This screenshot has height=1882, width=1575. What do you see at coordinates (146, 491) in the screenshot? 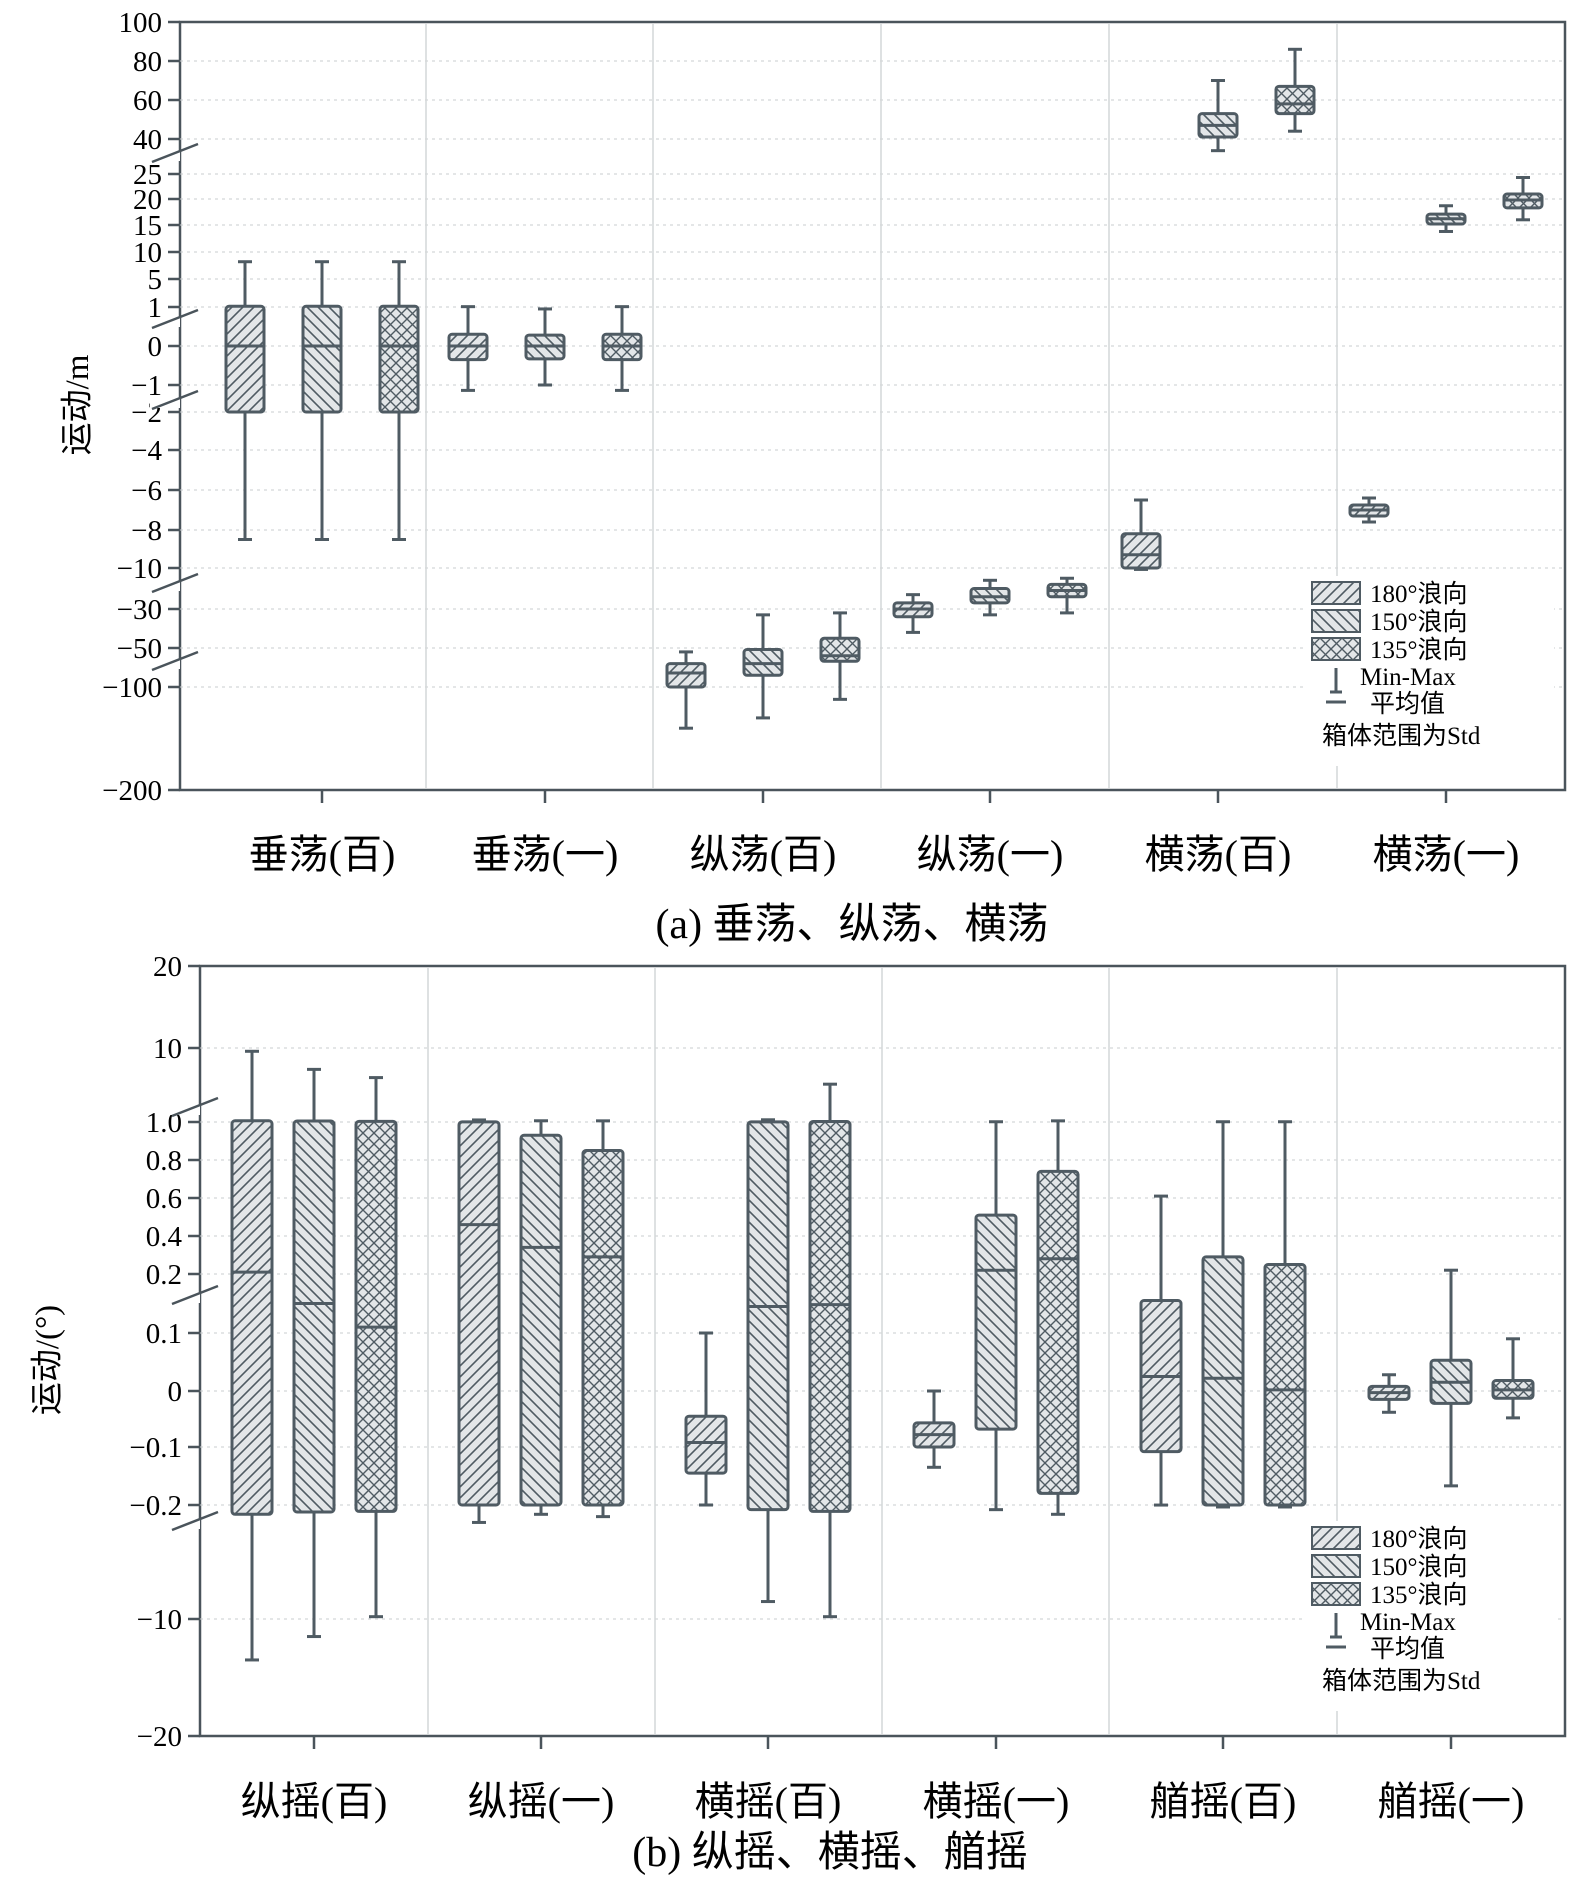
I see `y-tick-label: −6` at bounding box center [146, 491].